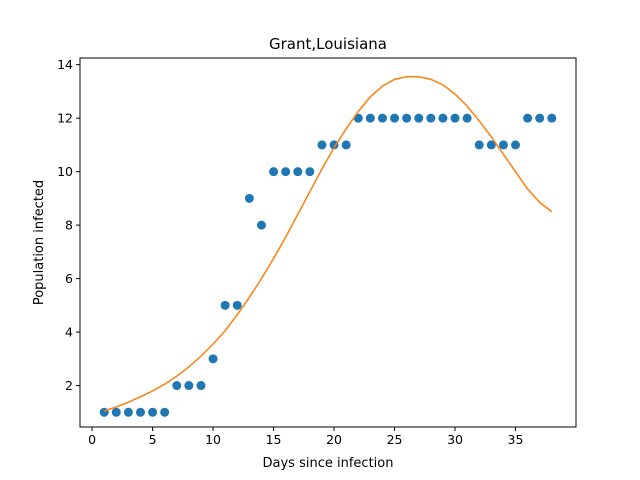 This screenshot has width=640, height=480. What do you see at coordinates (305, 437) in the screenshot?
I see `x-axis: 0 5 10 15 20 25 30 35` at bounding box center [305, 437].